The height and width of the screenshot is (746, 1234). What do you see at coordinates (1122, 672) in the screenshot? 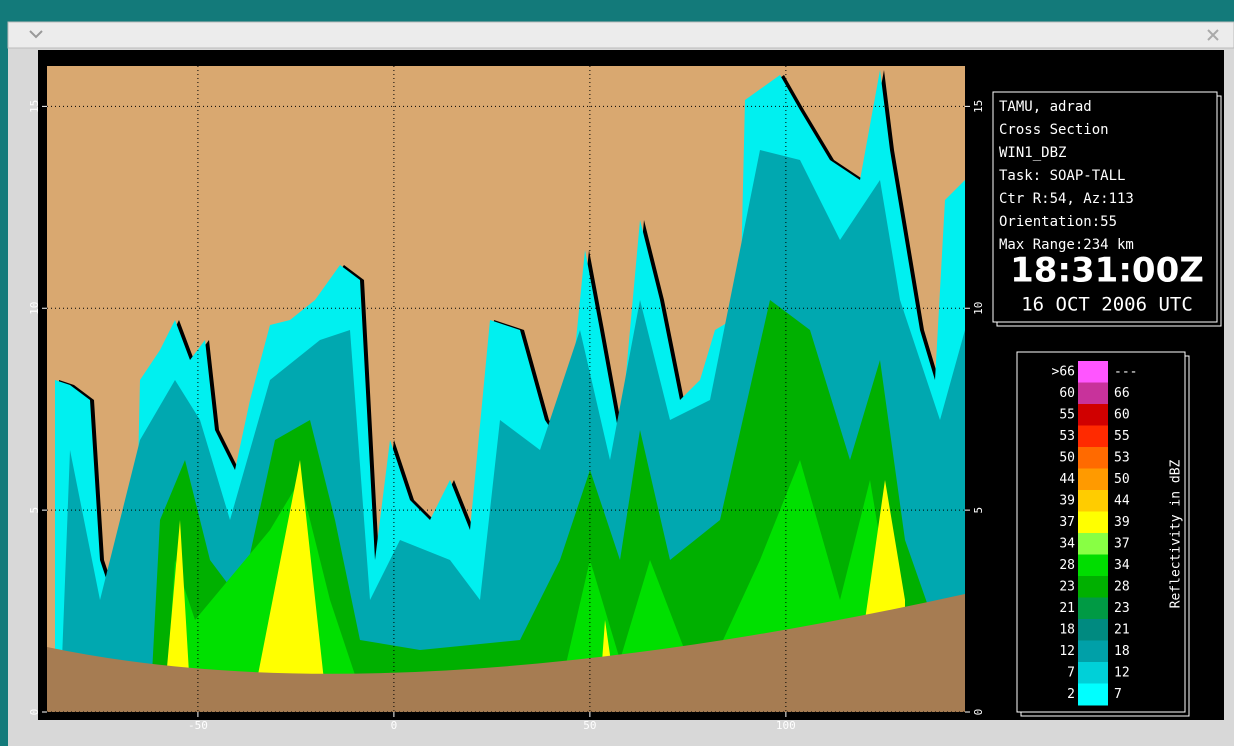
I see `legend-high-label: 12` at bounding box center [1122, 672].